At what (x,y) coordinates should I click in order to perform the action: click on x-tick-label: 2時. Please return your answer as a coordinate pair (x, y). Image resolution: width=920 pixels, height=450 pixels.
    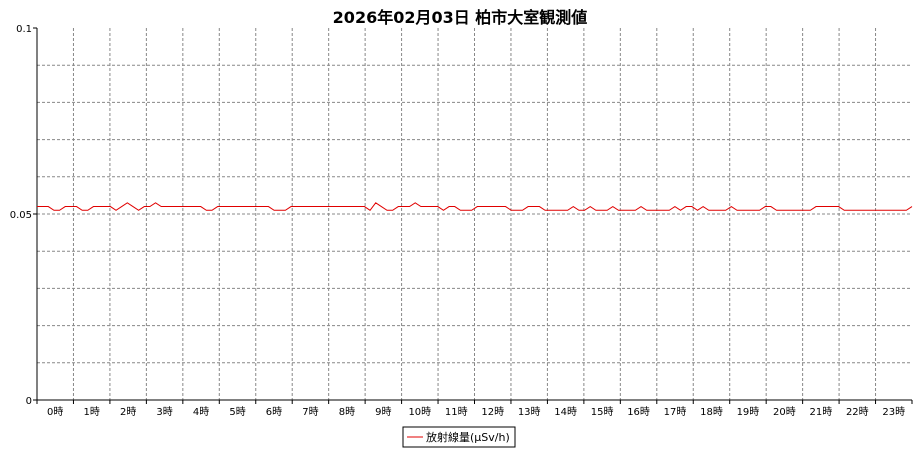
    Looking at the image, I should click on (128, 412).